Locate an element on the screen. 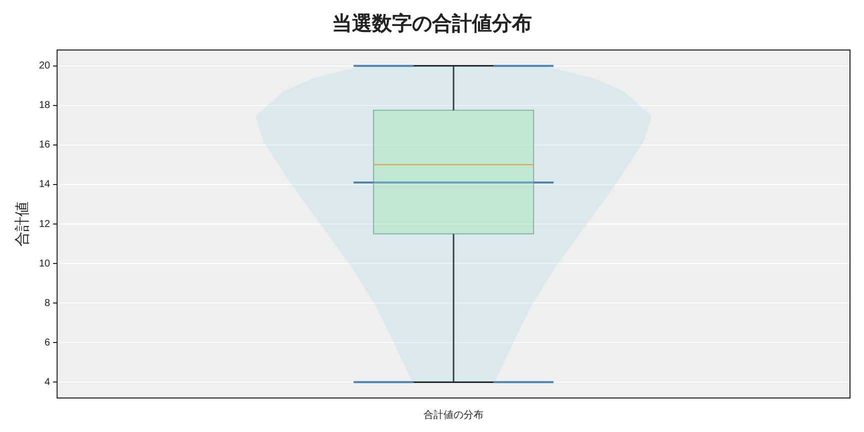 The height and width of the screenshot is (432, 864). y-tick-label: 12 is located at coordinates (45, 224).